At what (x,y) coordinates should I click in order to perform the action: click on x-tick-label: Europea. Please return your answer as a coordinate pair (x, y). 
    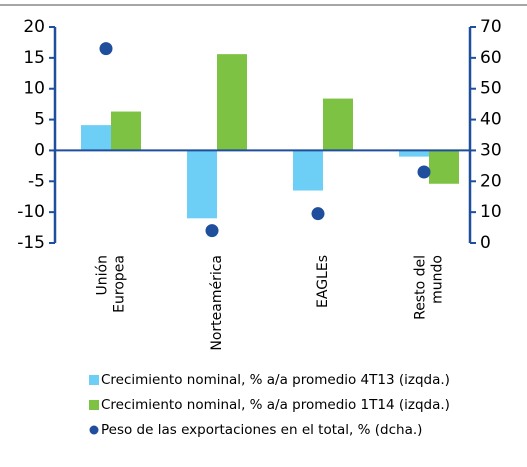
    Looking at the image, I should click on (120, 284).